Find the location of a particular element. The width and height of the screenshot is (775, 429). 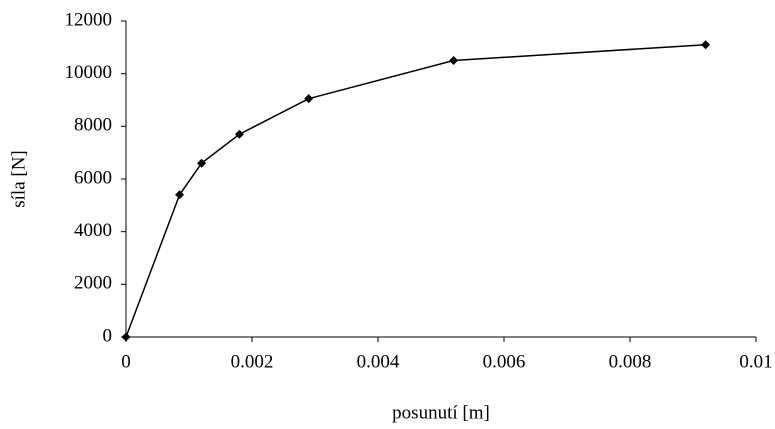

y-tick-label: 0 is located at coordinates (108, 335).